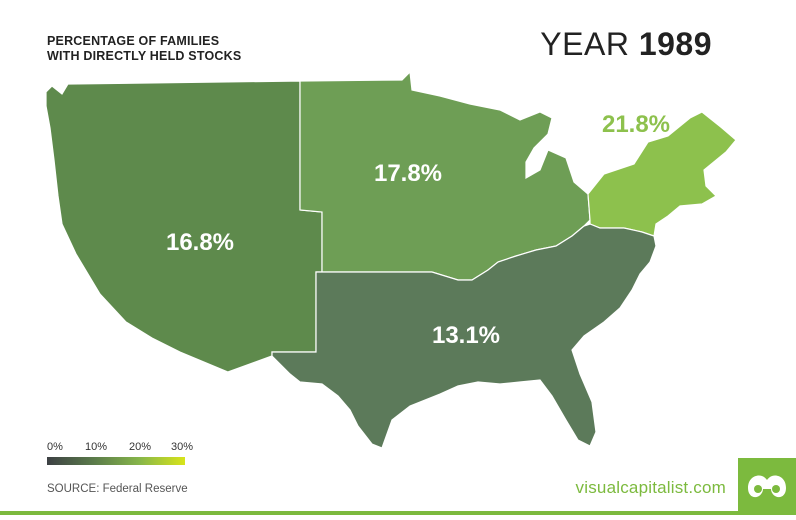 This screenshot has width=796, height=520. I want to click on legend-gradient-bar, so click(116, 461).